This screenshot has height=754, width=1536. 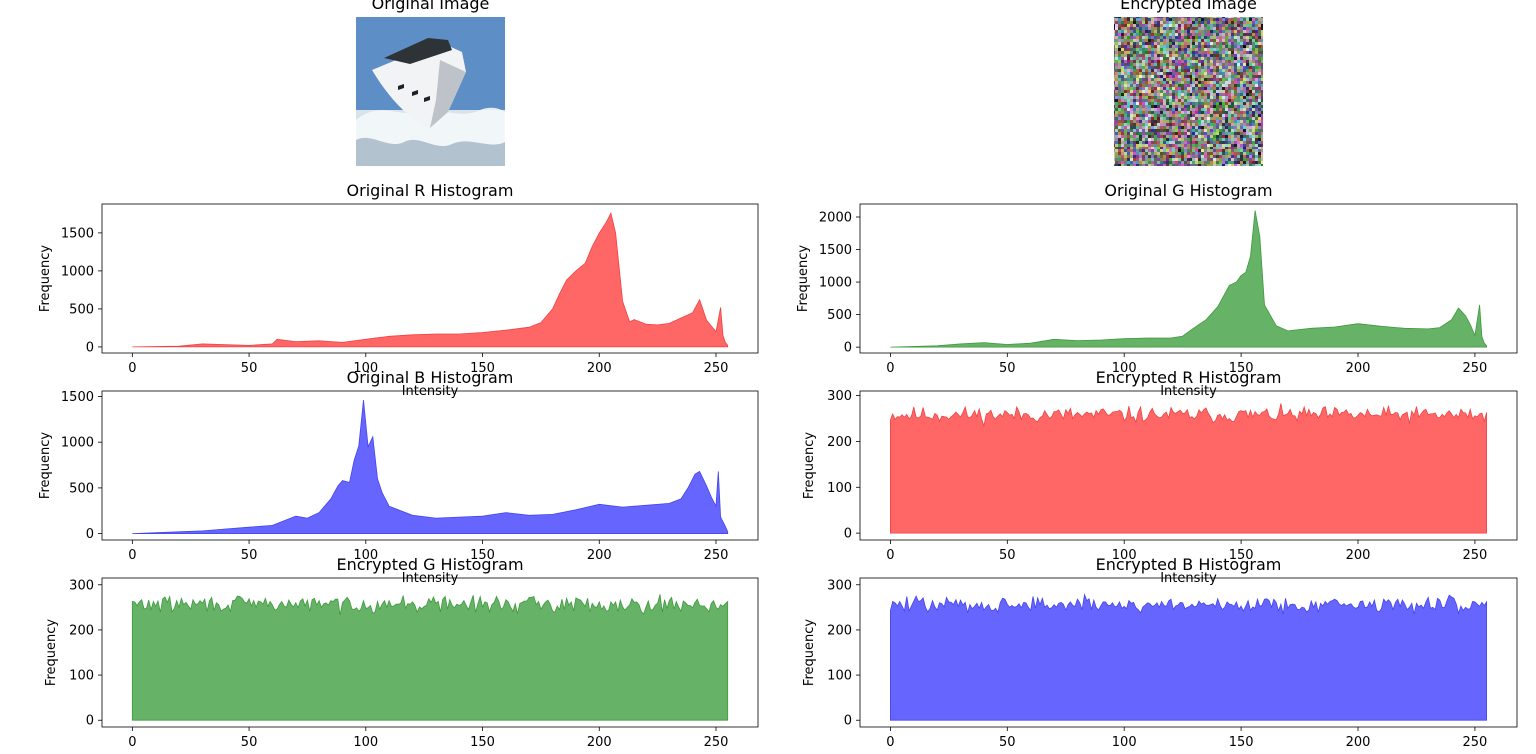 What do you see at coordinates (1241, 742) in the screenshot?
I see `enc-b-xtick-label: 150` at bounding box center [1241, 742].